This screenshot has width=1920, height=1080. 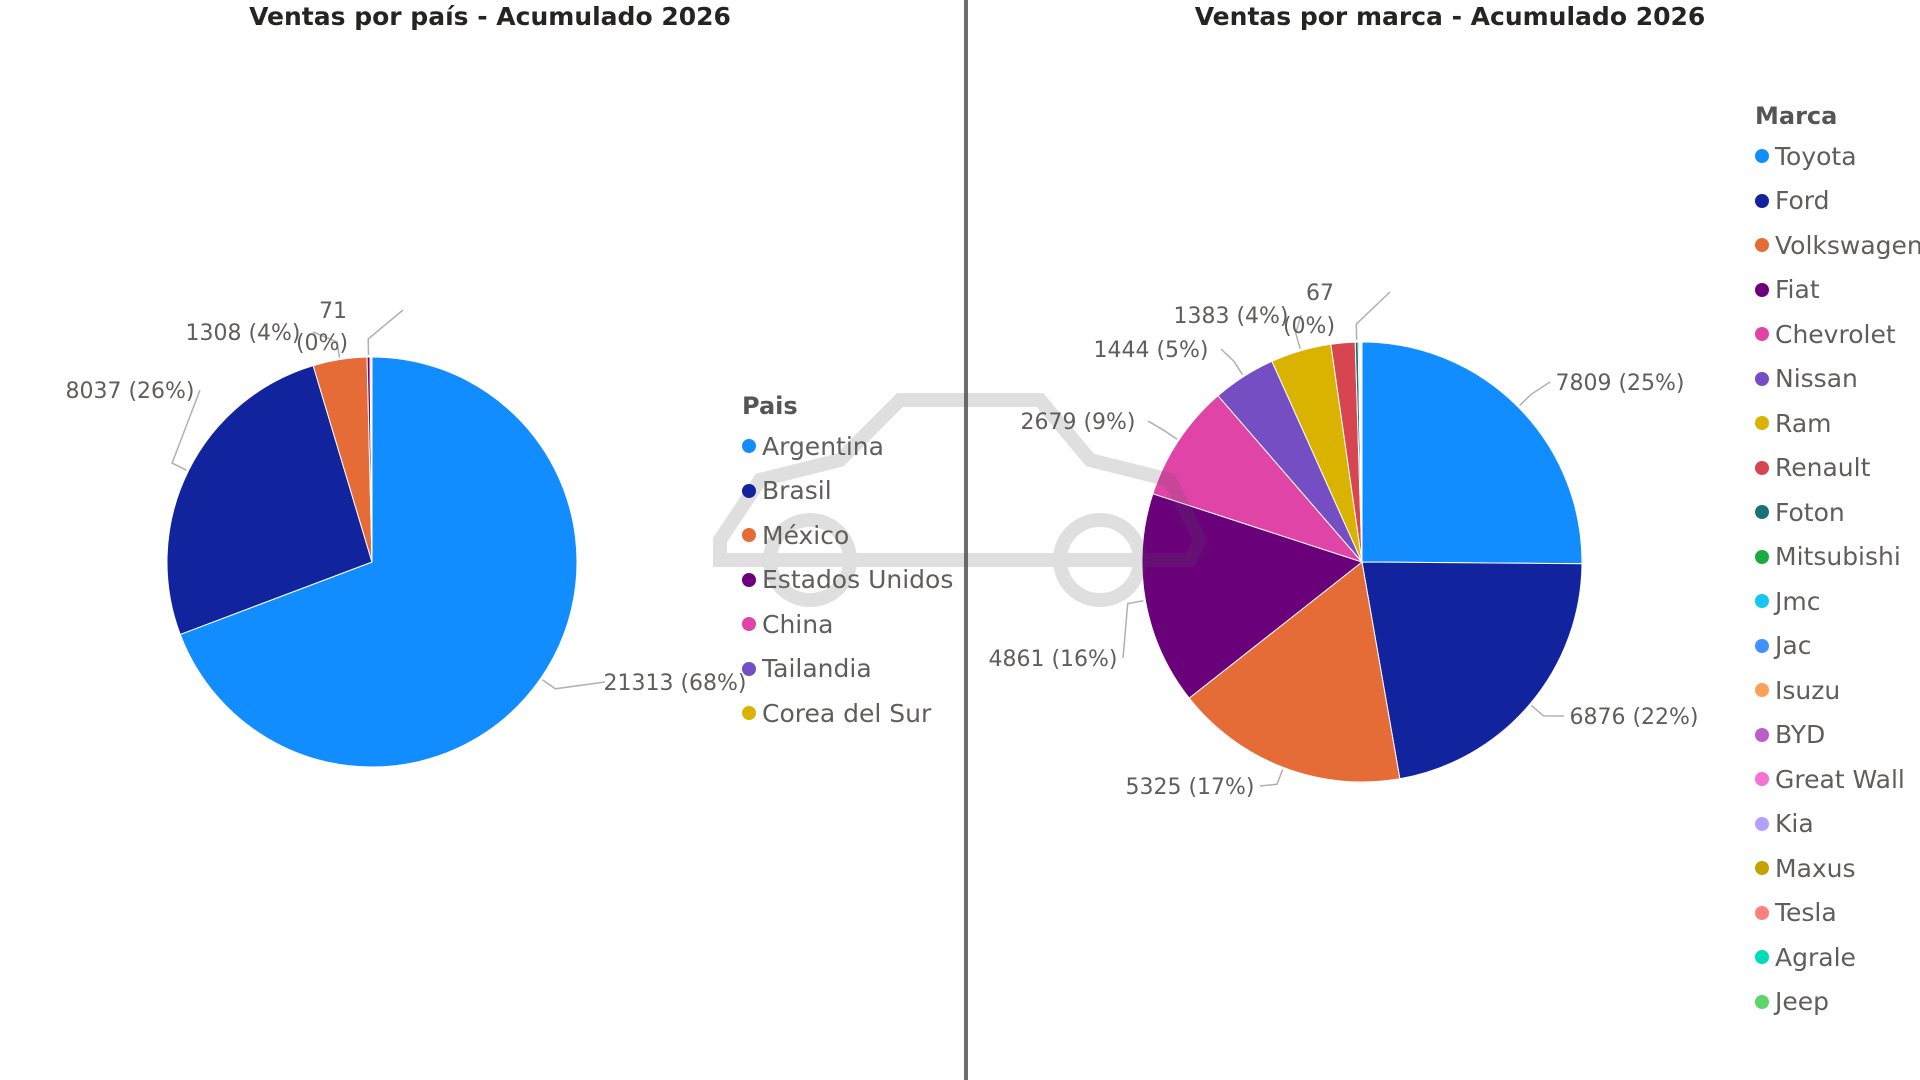 What do you see at coordinates (1816, 379) in the screenshot?
I see `legend-label: Nissan` at bounding box center [1816, 379].